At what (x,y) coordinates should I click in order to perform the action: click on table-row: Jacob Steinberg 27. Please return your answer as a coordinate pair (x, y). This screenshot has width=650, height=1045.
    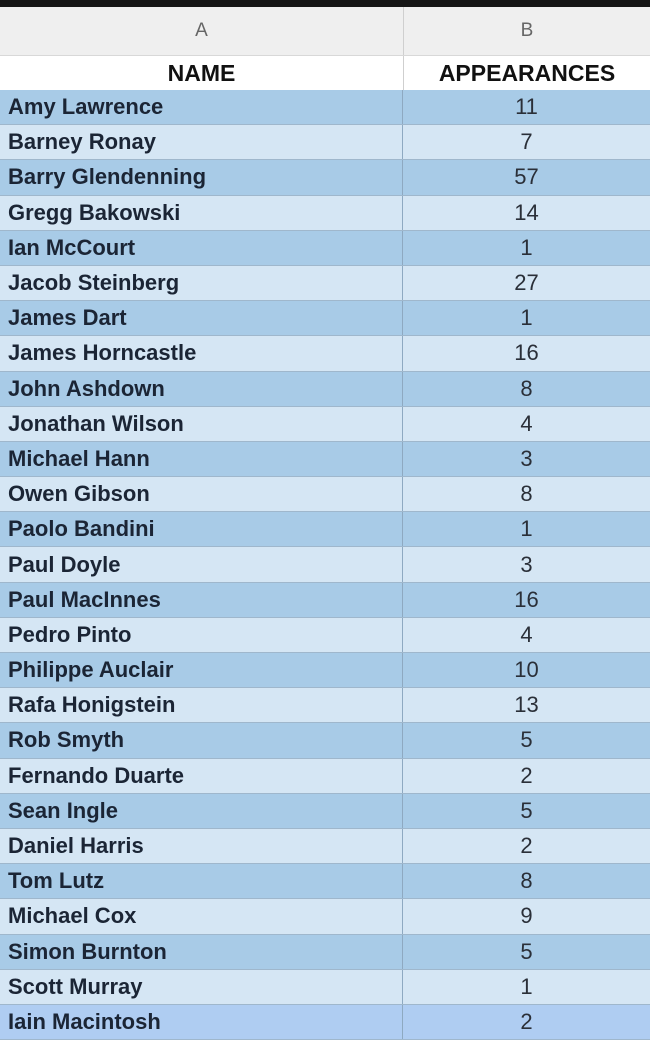
    Looking at the image, I should click on (325, 283).